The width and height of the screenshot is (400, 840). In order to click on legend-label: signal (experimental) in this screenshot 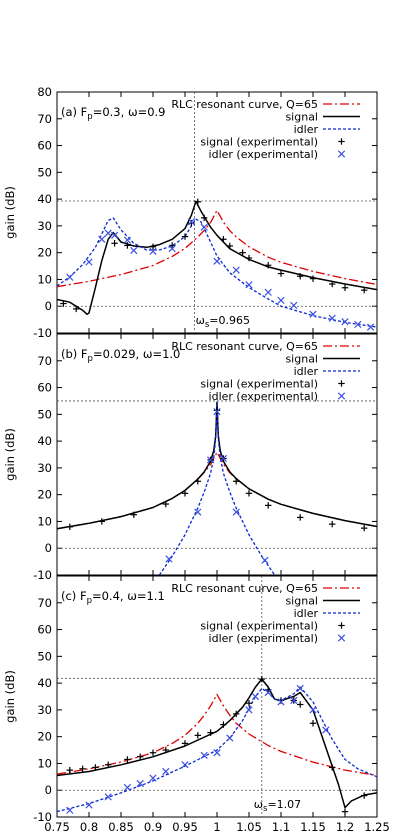, I will do `click(259, 384)`.